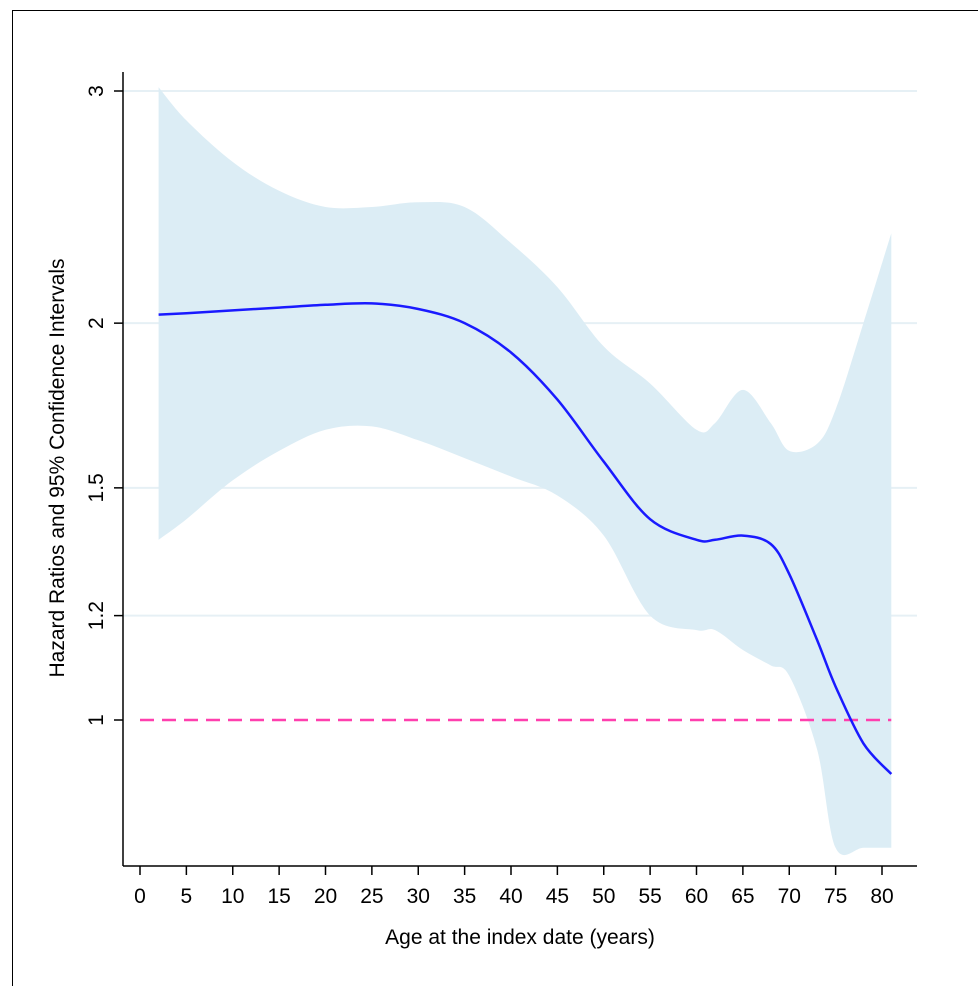 Image resolution: width=978 pixels, height=986 pixels. I want to click on x-tick-label-15: 75, so click(835, 896).